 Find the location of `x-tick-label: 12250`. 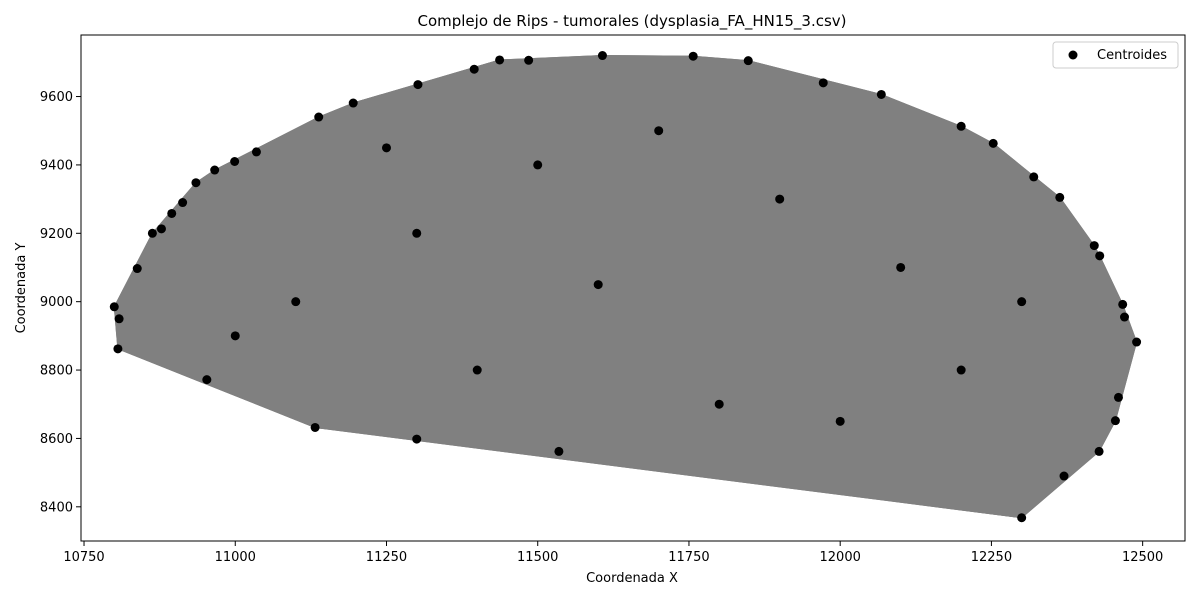

x-tick-label: 12250 is located at coordinates (991, 557).